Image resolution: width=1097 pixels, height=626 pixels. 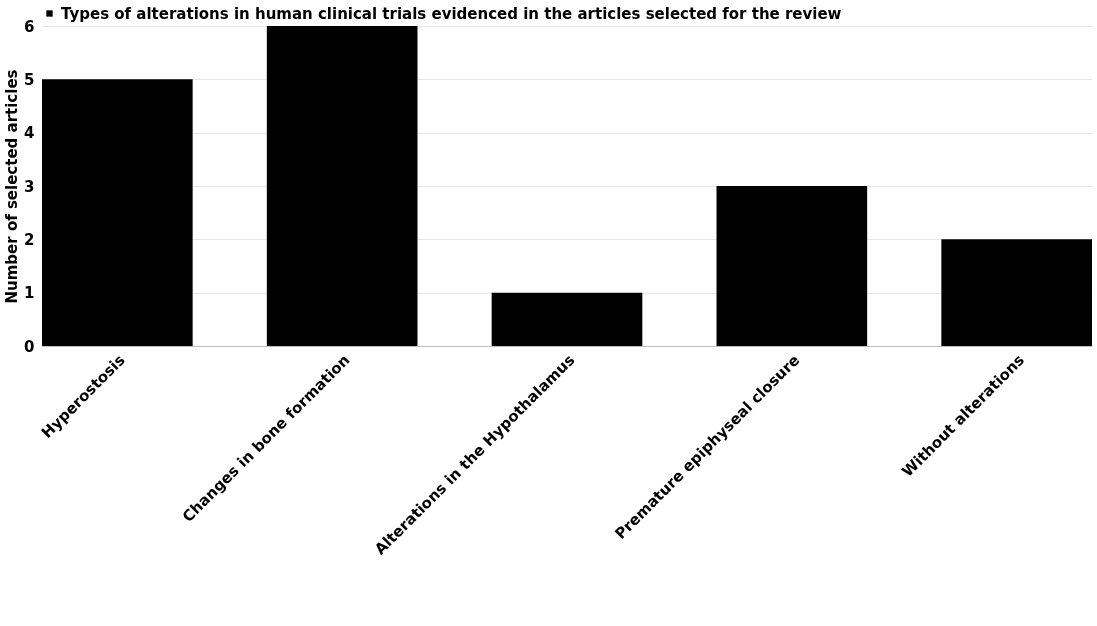 I want to click on legend-label: Types of alterations in human clinical trials evidenced in the articles selected for the review, so click(x=451, y=13).